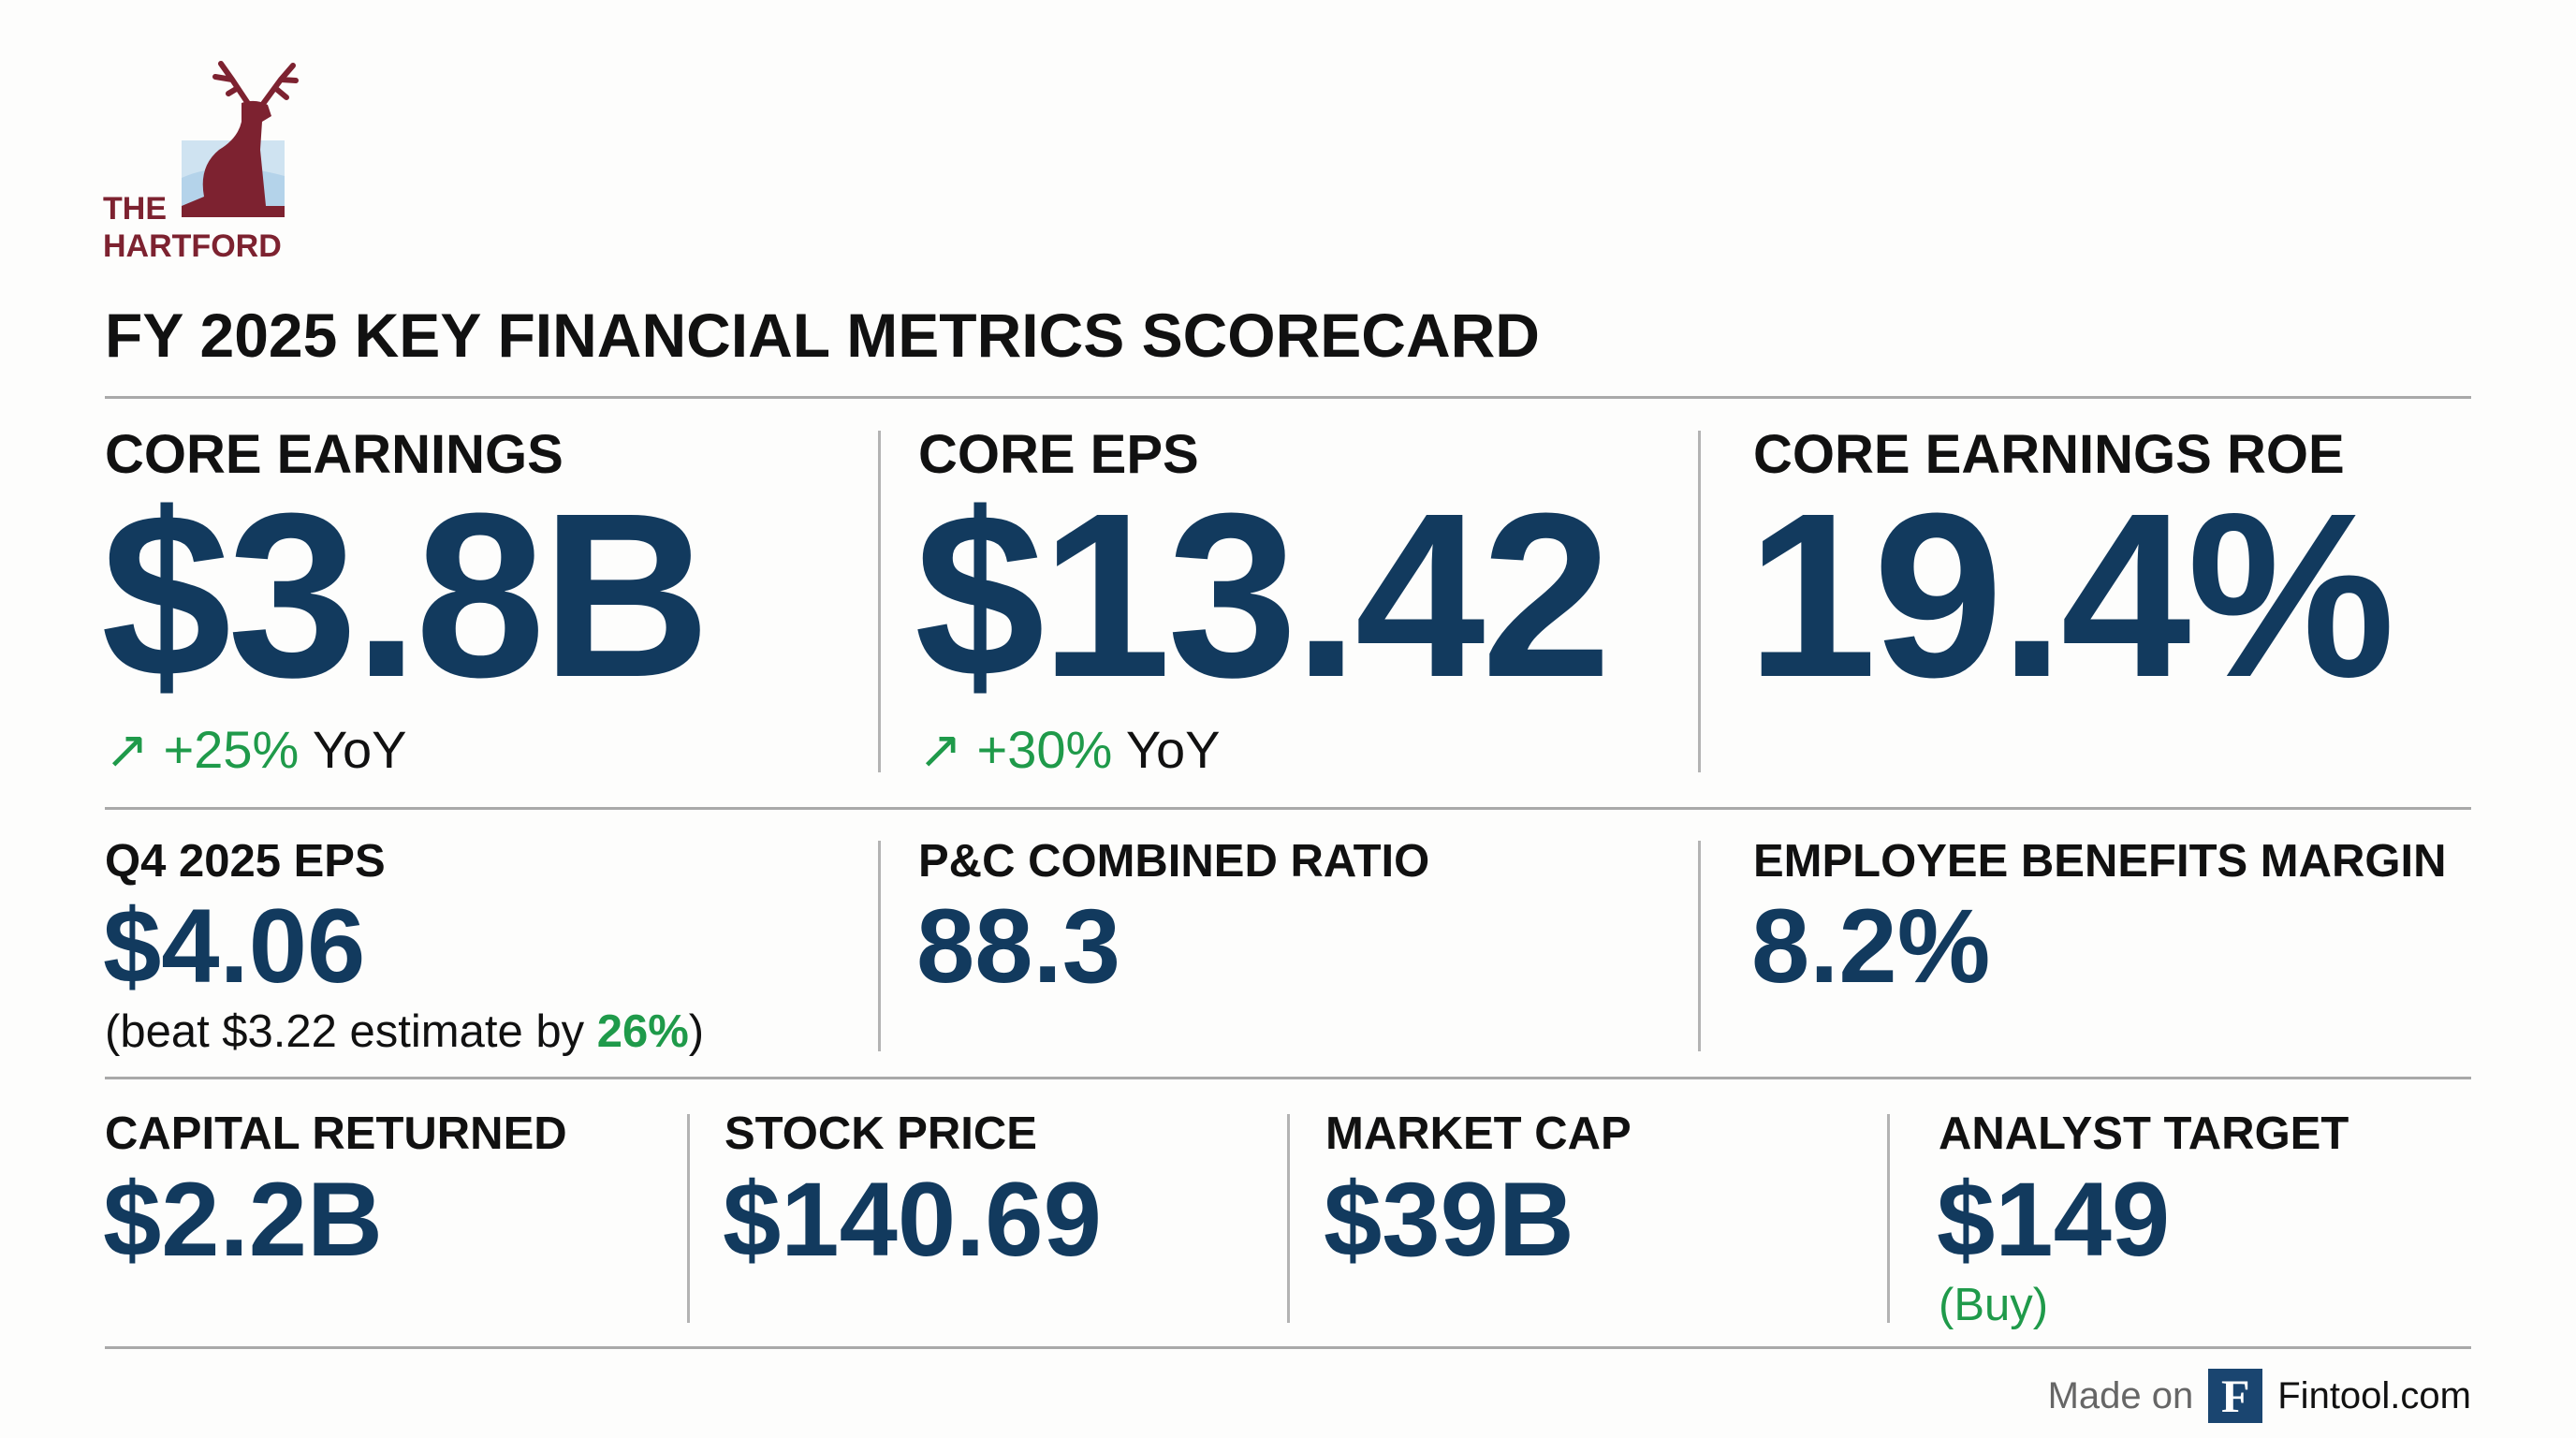 Image resolution: width=2576 pixels, height=1438 pixels. Describe the element at coordinates (243, 1219) in the screenshot. I see `metric-value: $2.2B` at that location.